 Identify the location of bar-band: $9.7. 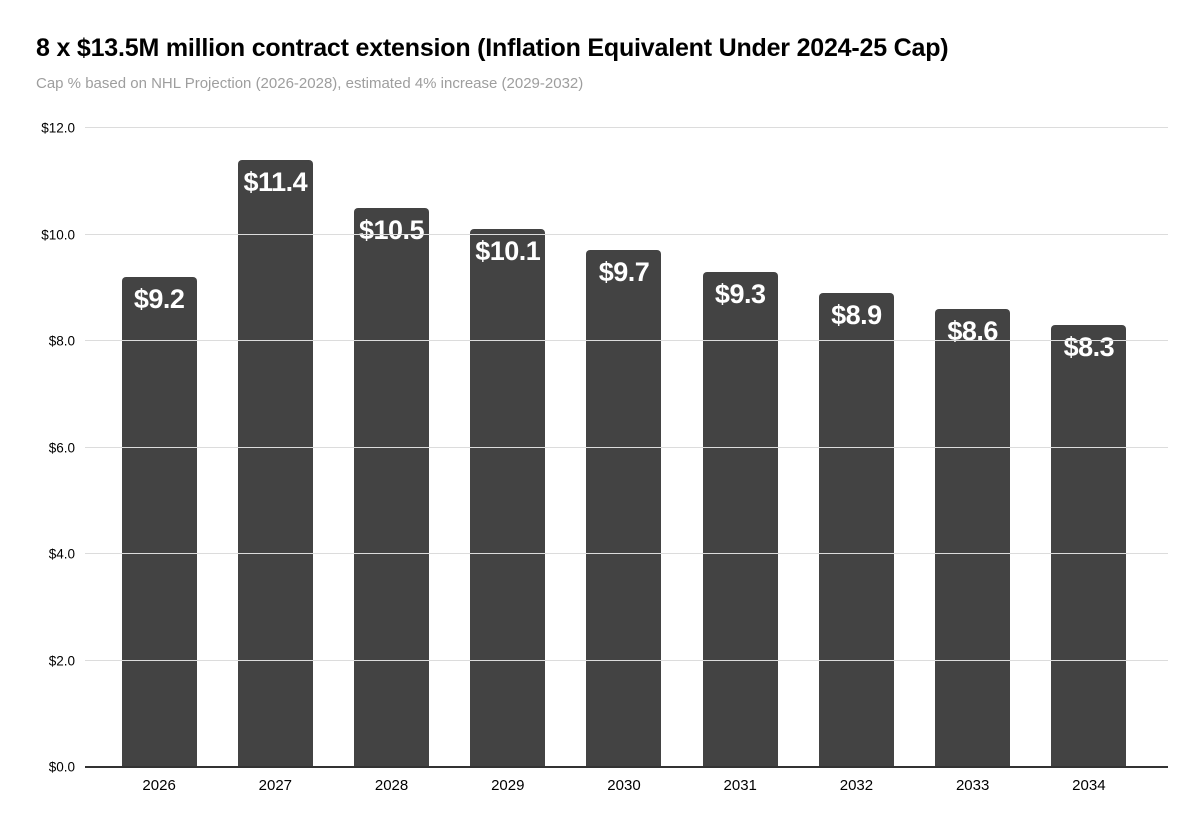
(624, 447).